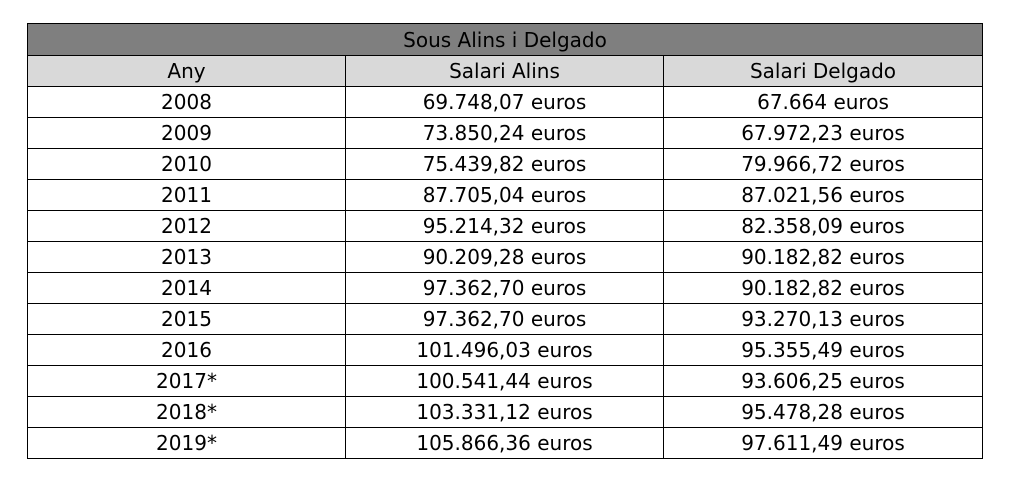 The image size is (1024, 490). I want to click on table-row: 2015 97.362,70 euros 93.270,13 euros, so click(505, 319).